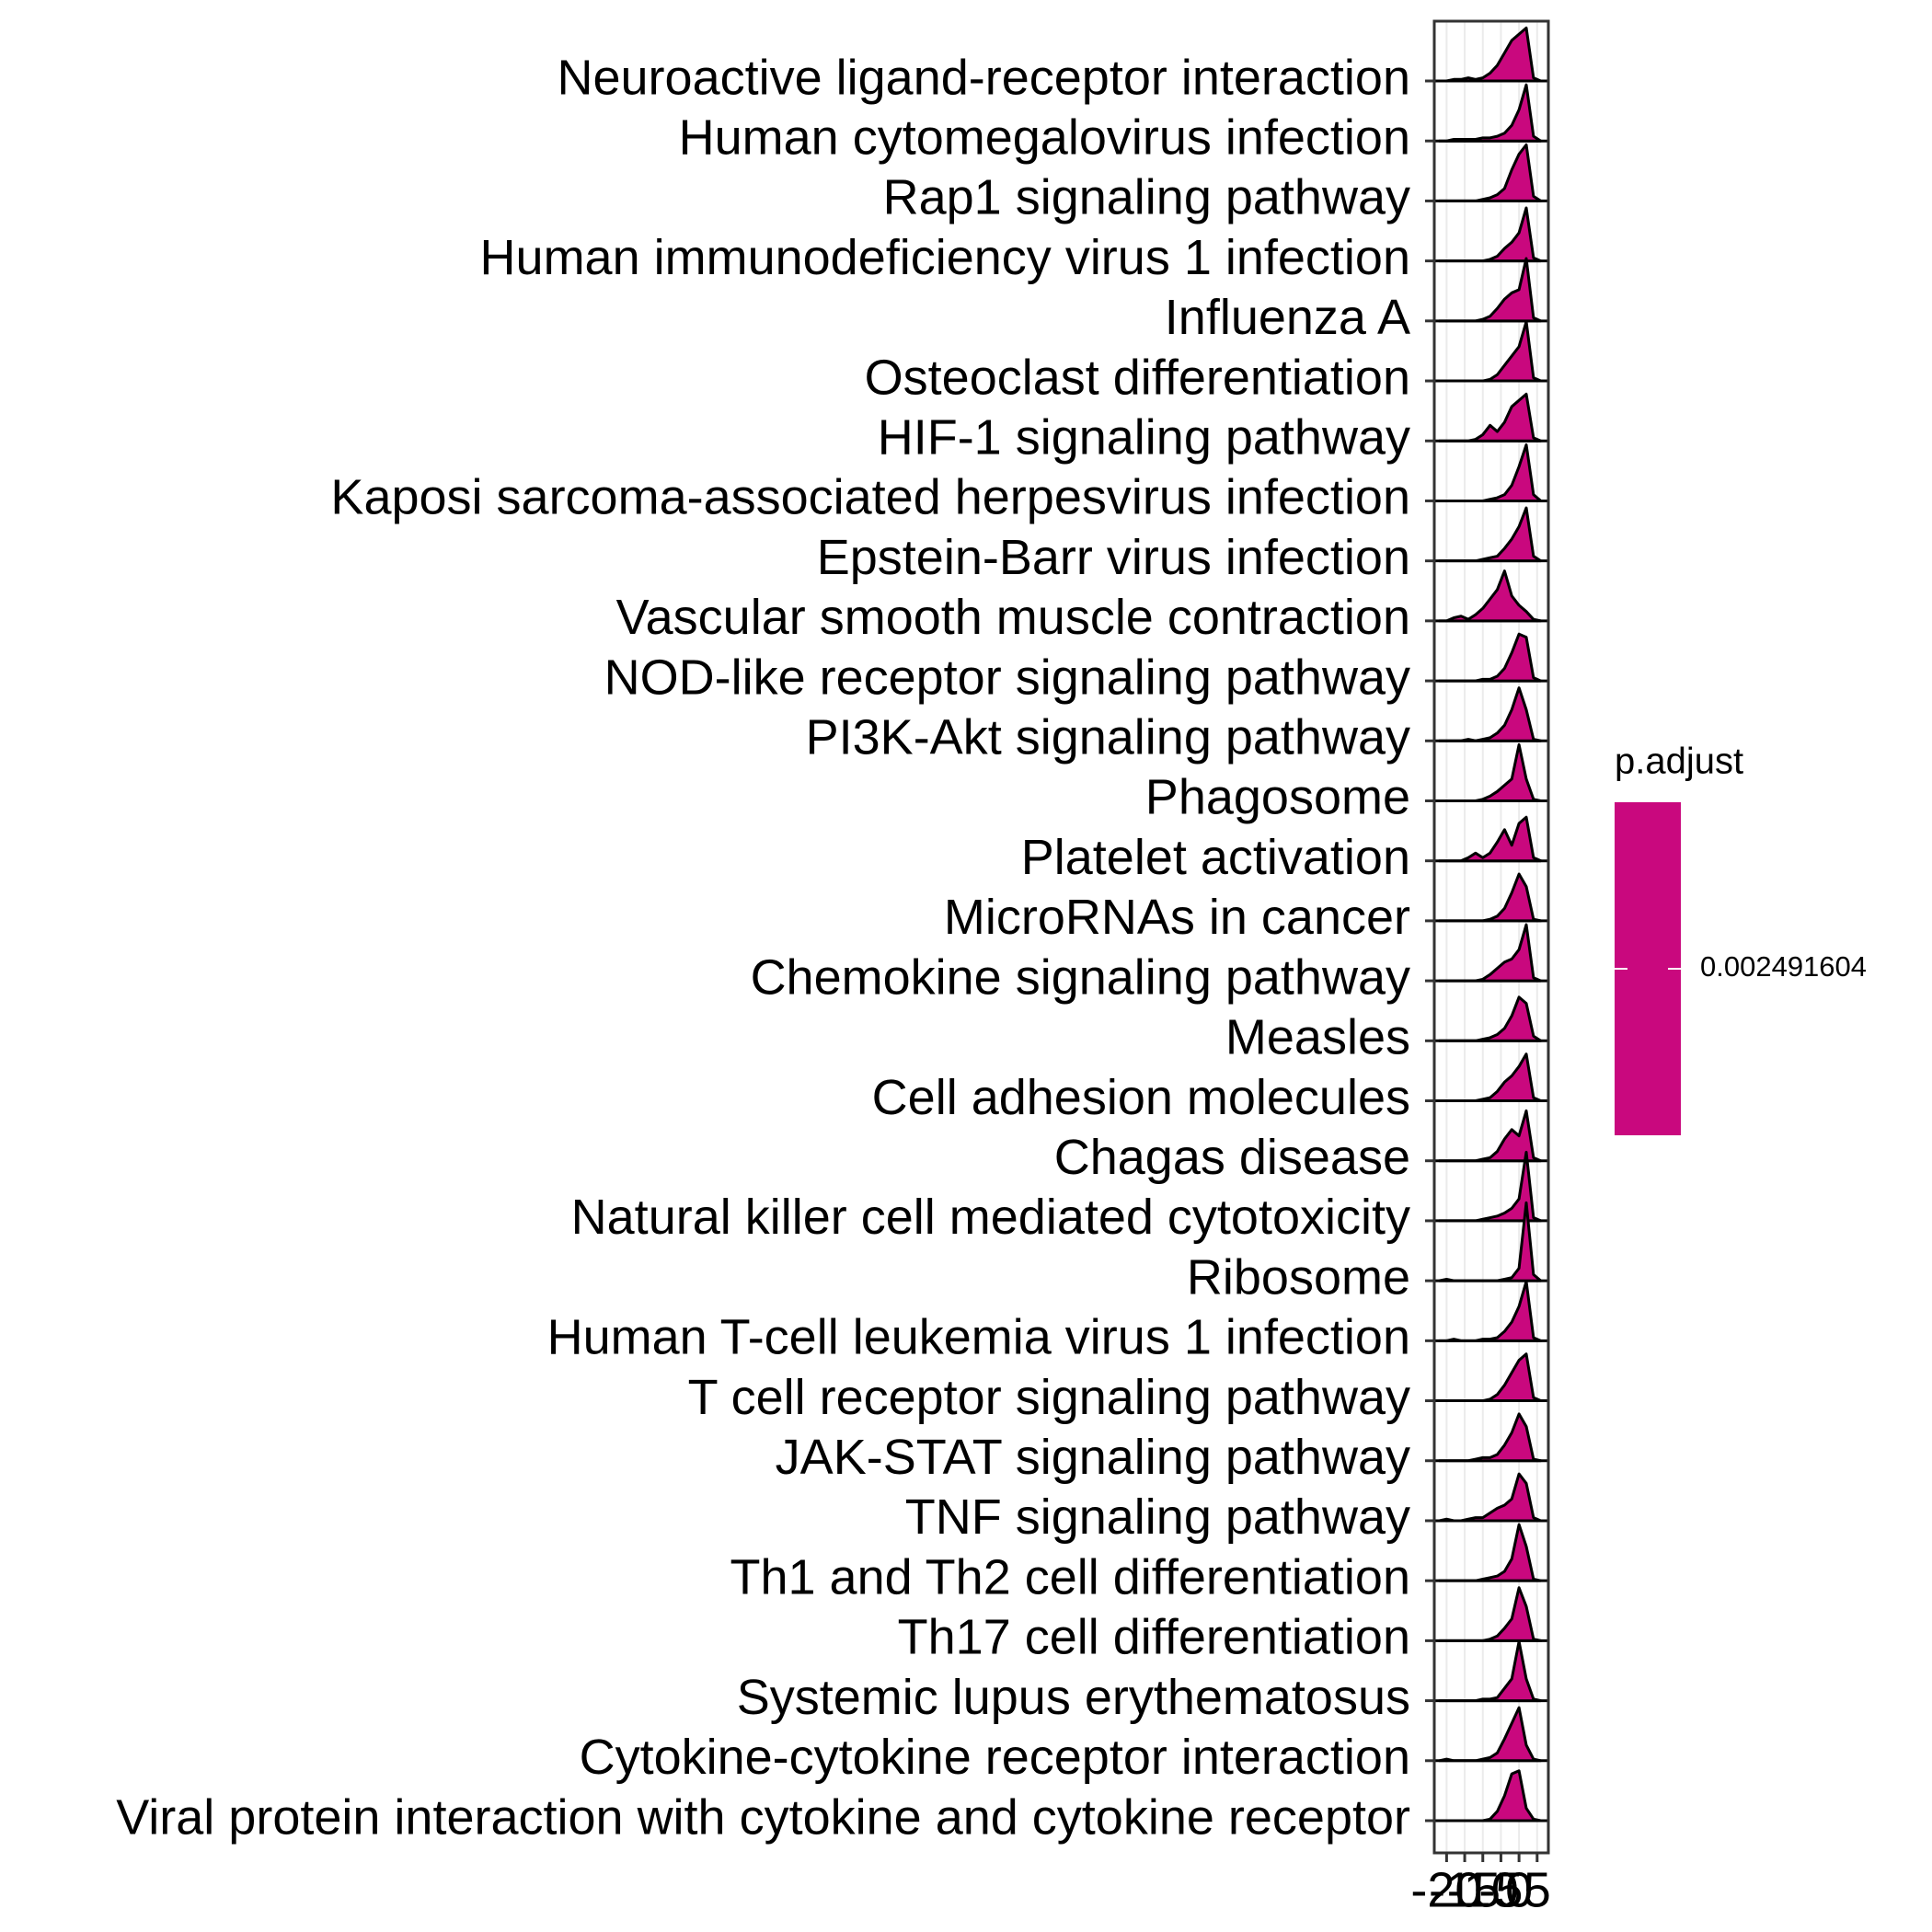  Describe the element at coordinates (1215, 857) in the screenshot. I see `y-tick-label: Platelet activation` at that location.